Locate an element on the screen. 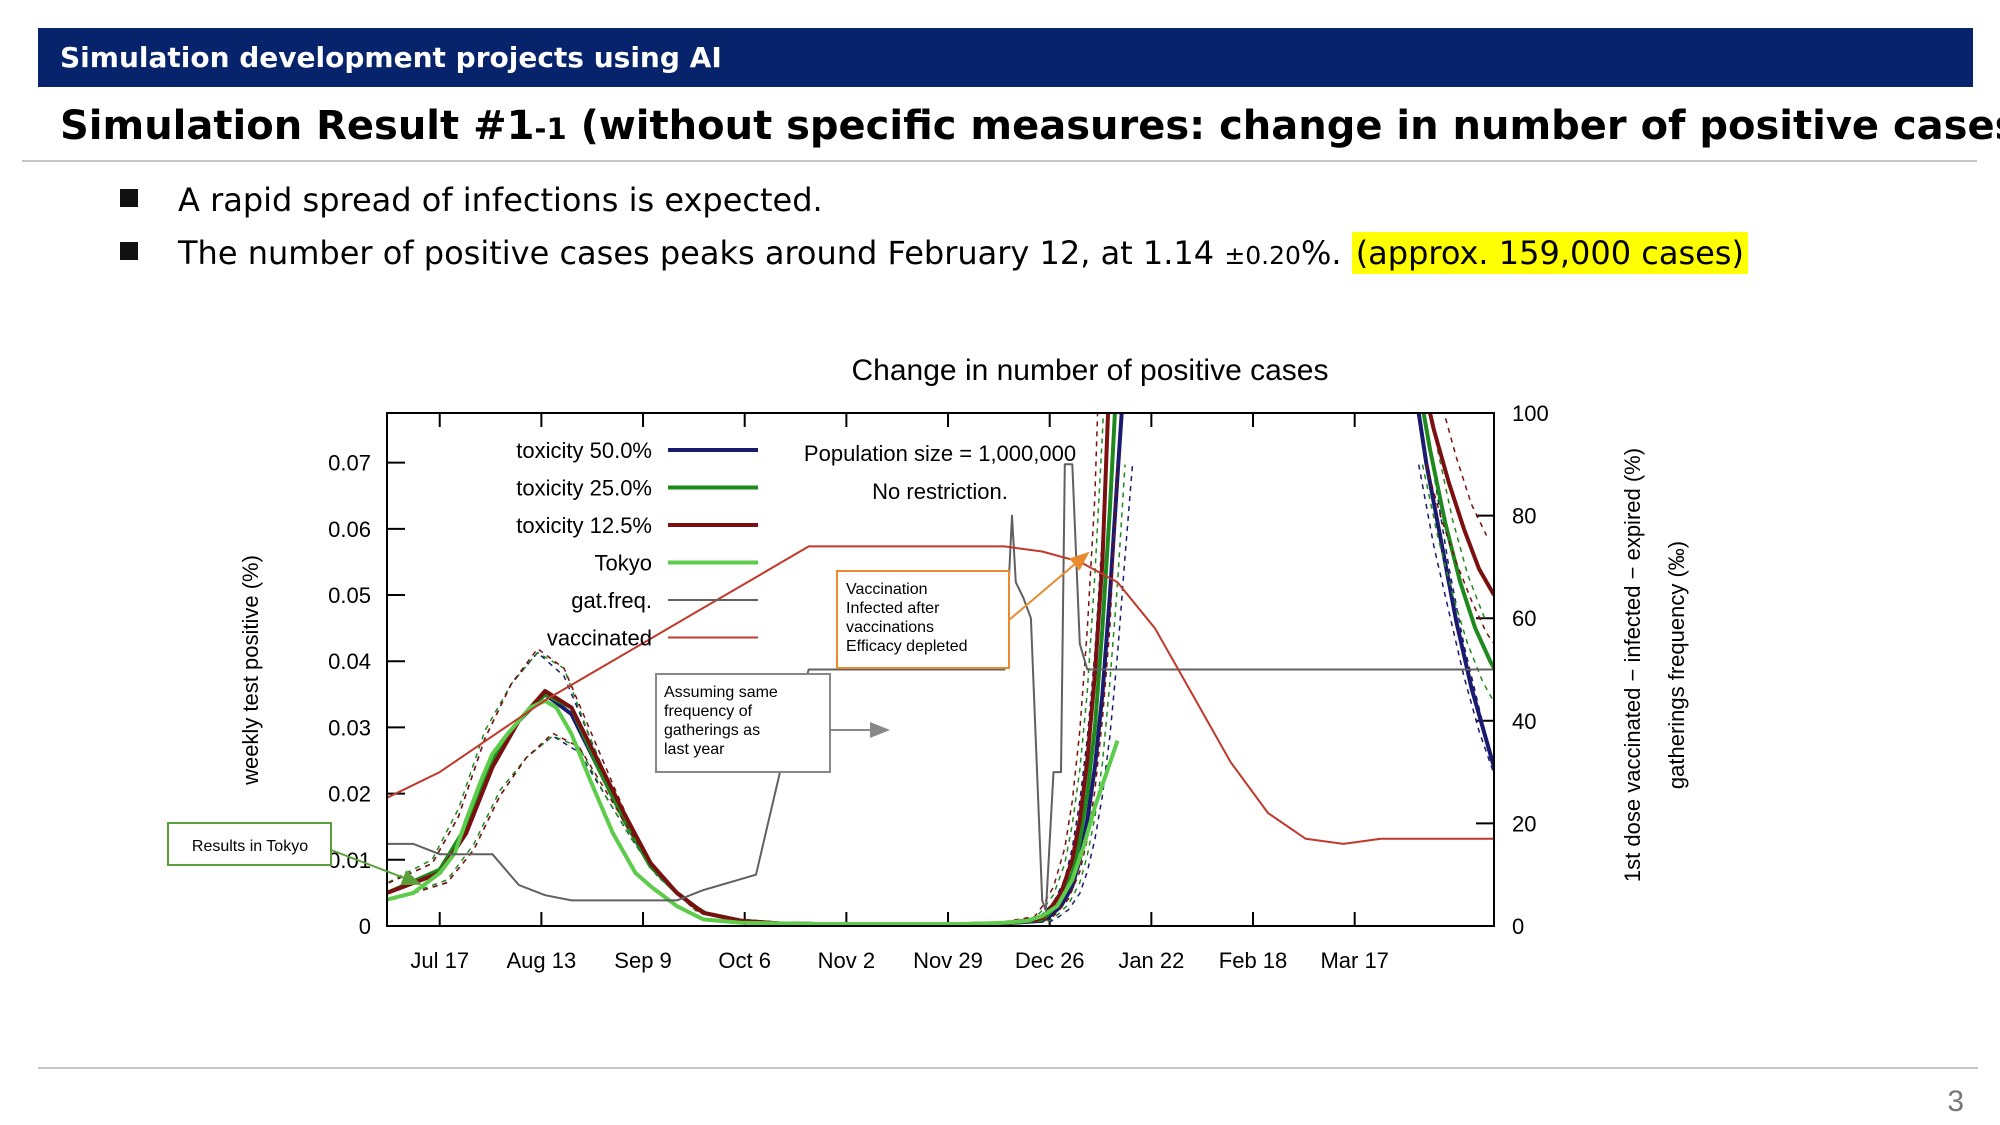 The height and width of the screenshot is (1125, 2000). annotation-restriction: No restriction. is located at coordinates (940, 491).